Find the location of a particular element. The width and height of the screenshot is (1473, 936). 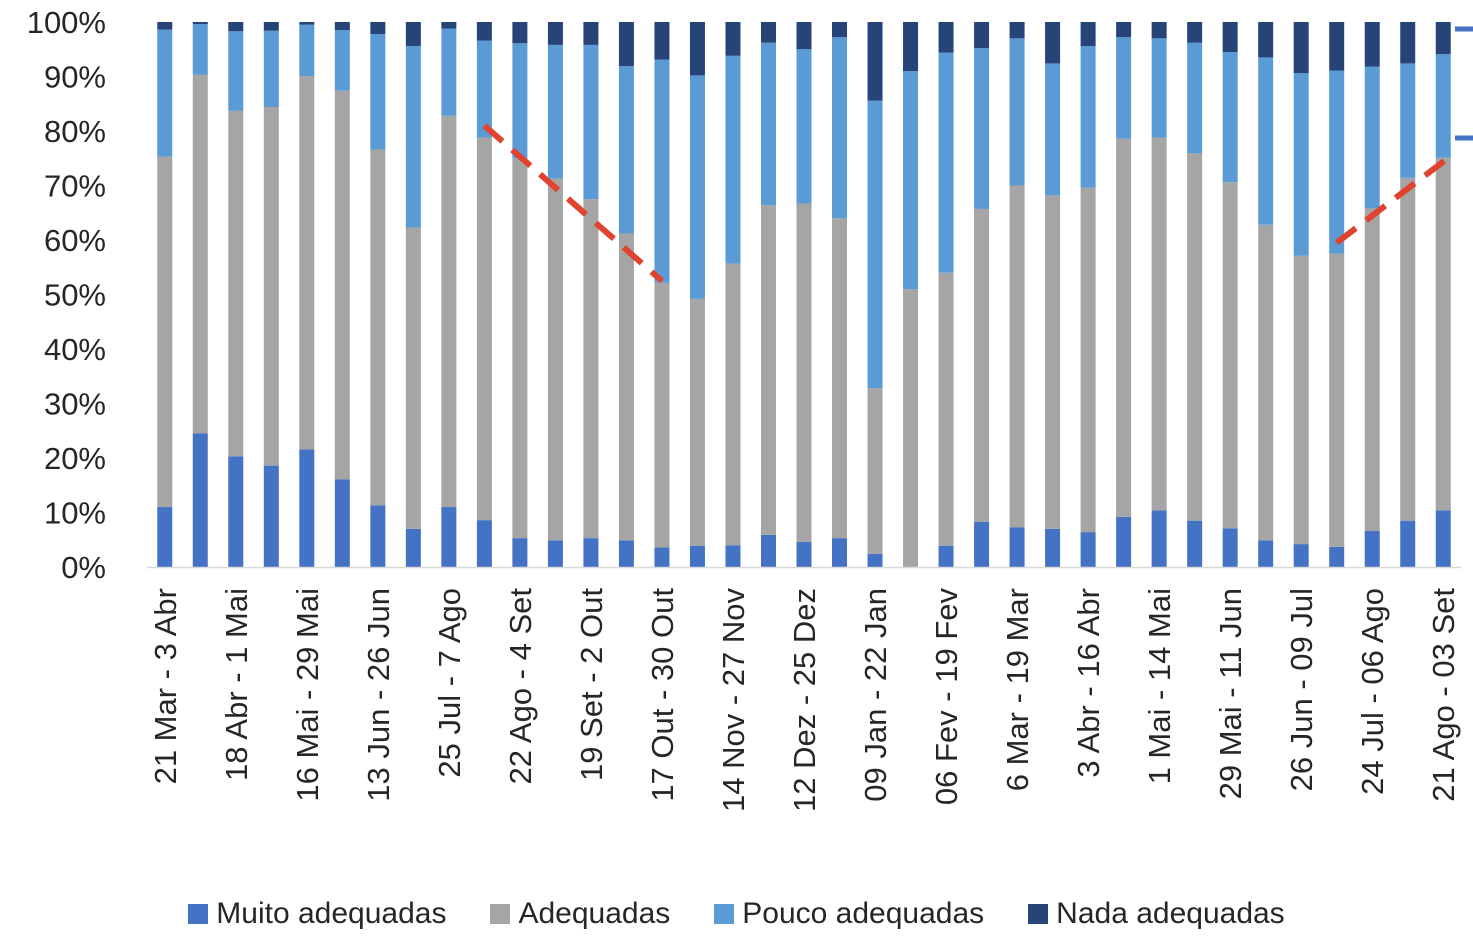

x-tick-label: 12 Dez - 25 Dez is located at coordinates (804, 700).